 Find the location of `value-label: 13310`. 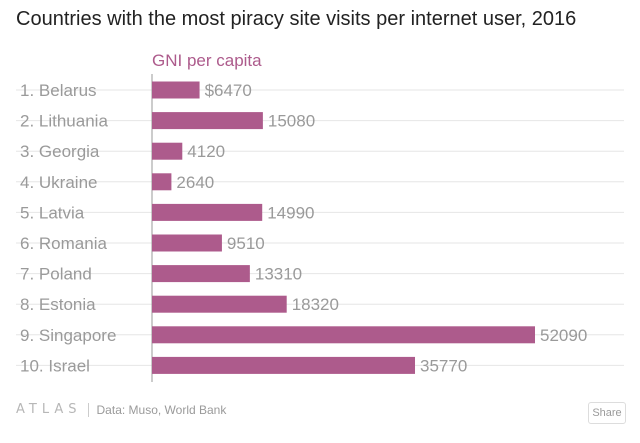

value-label: 13310 is located at coordinates (278, 274).